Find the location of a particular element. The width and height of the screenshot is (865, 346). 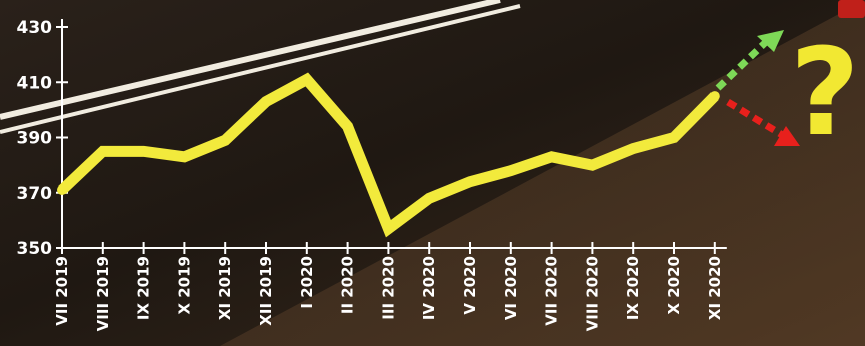

x-tick-label: VI 2020 is located at coordinates (511, 288).